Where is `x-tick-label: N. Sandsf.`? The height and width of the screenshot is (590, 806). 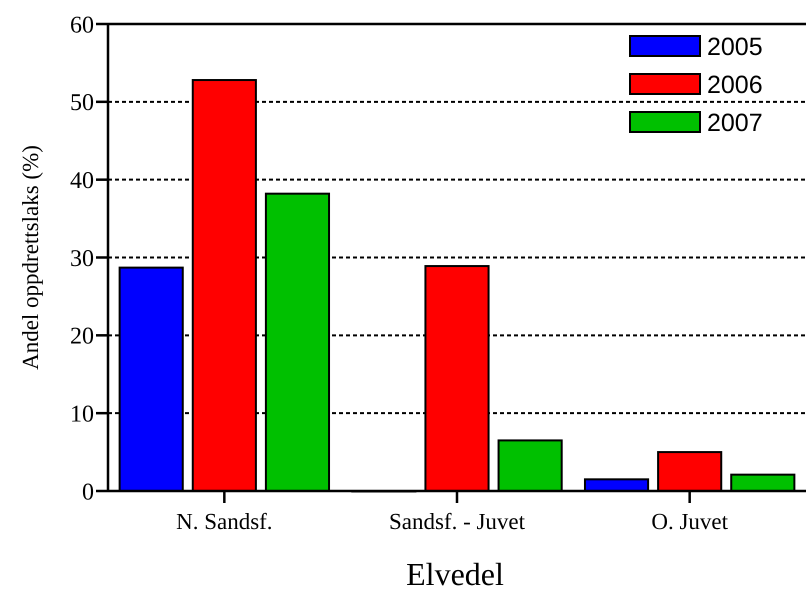
x-tick-label: N. Sandsf. is located at coordinates (224, 521).